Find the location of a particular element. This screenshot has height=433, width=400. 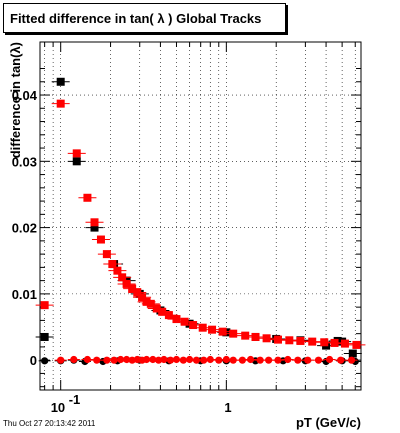

x-tick-label: 10 is located at coordinates (58, 407).